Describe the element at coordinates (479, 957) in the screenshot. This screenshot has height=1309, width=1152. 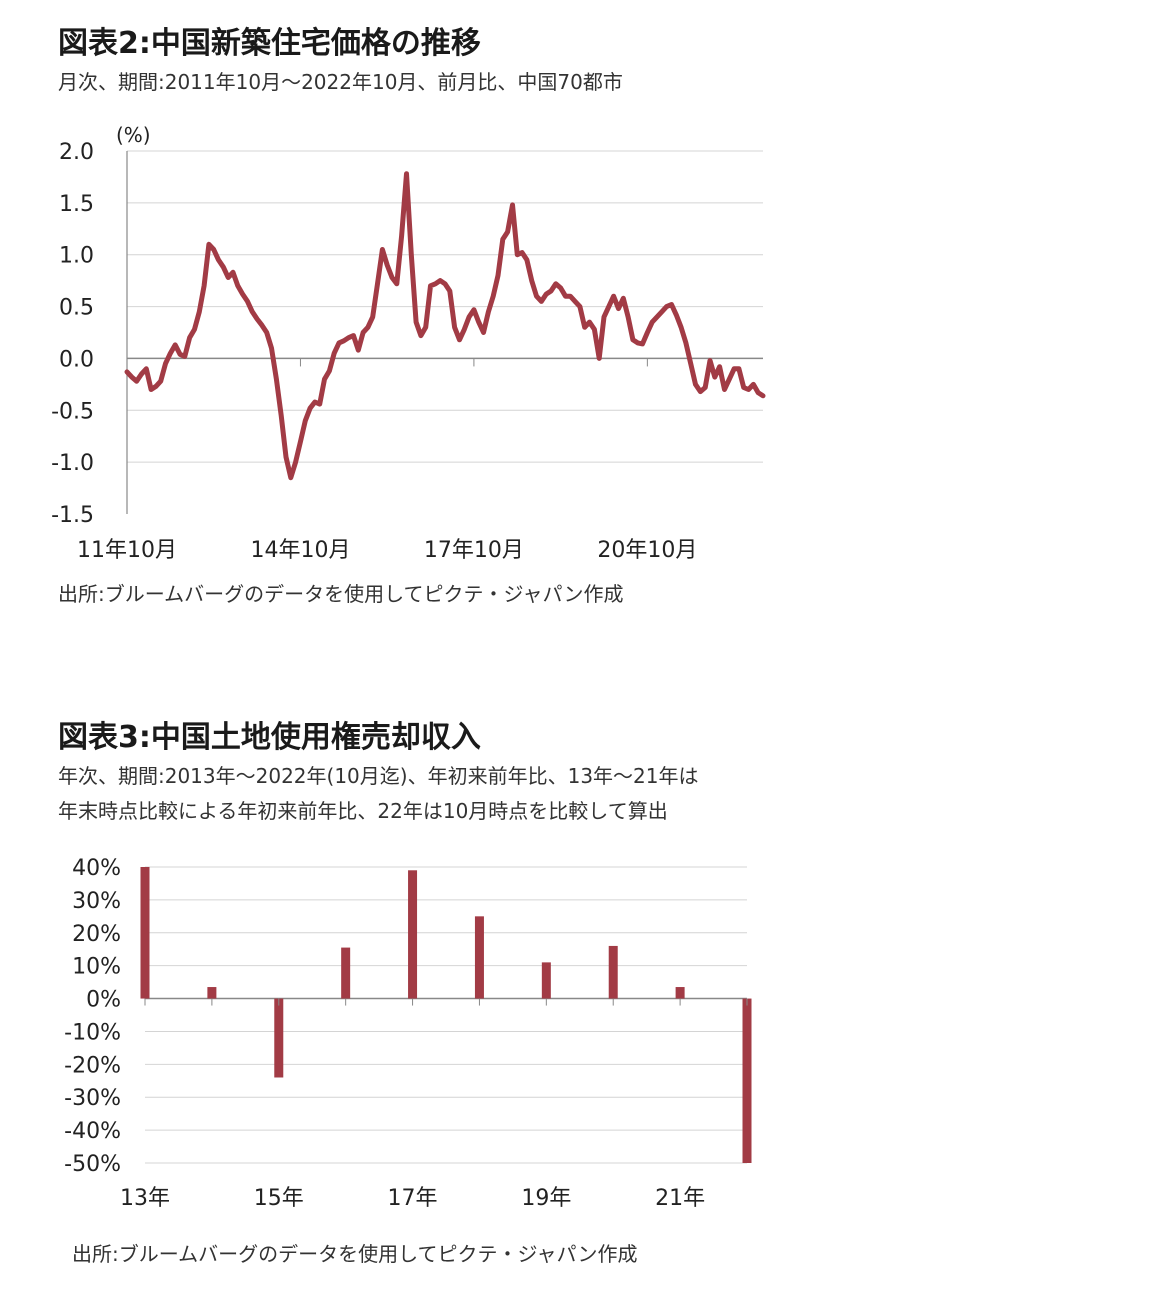
I see `chart2-bar-18年` at that location.